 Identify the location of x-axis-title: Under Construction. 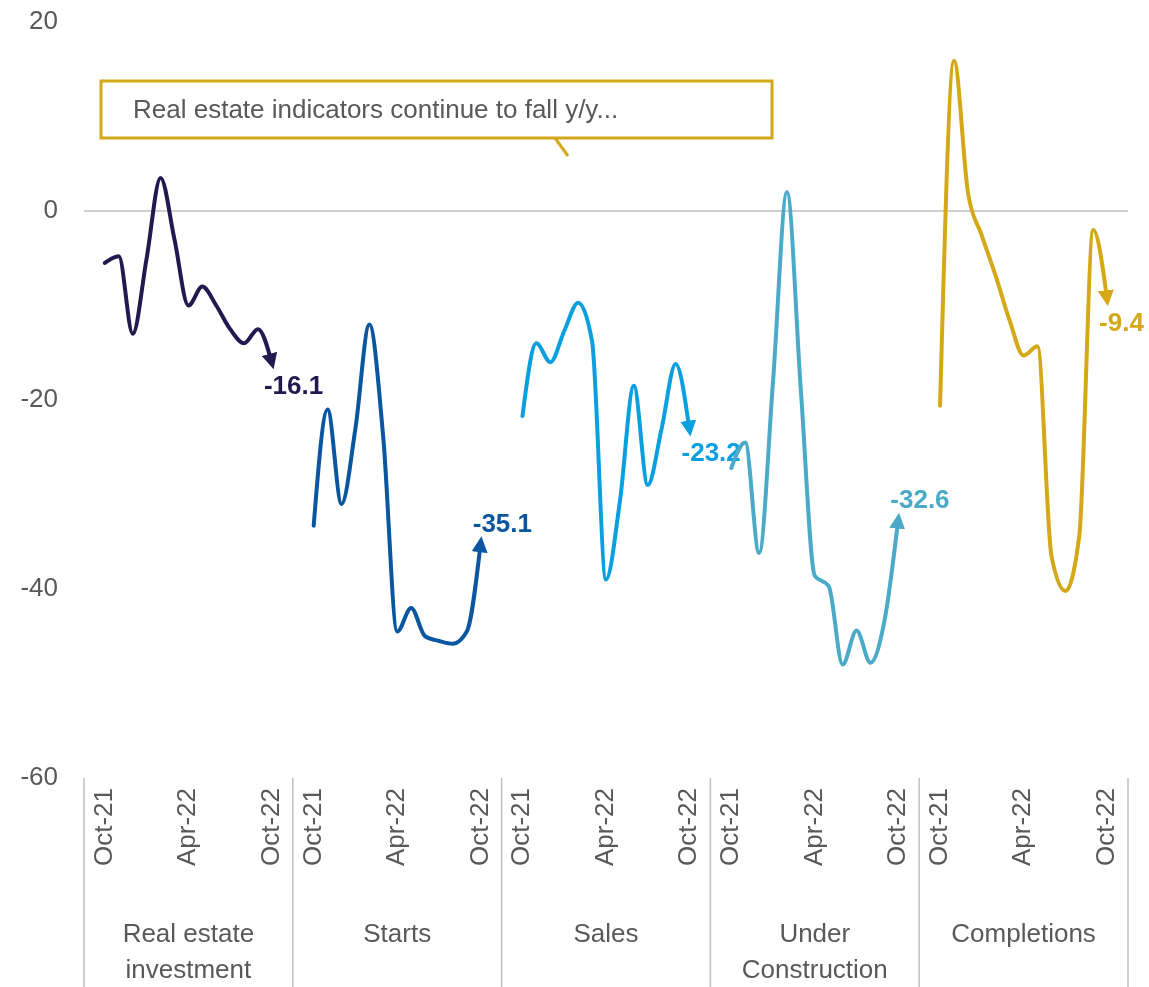
(814, 950).